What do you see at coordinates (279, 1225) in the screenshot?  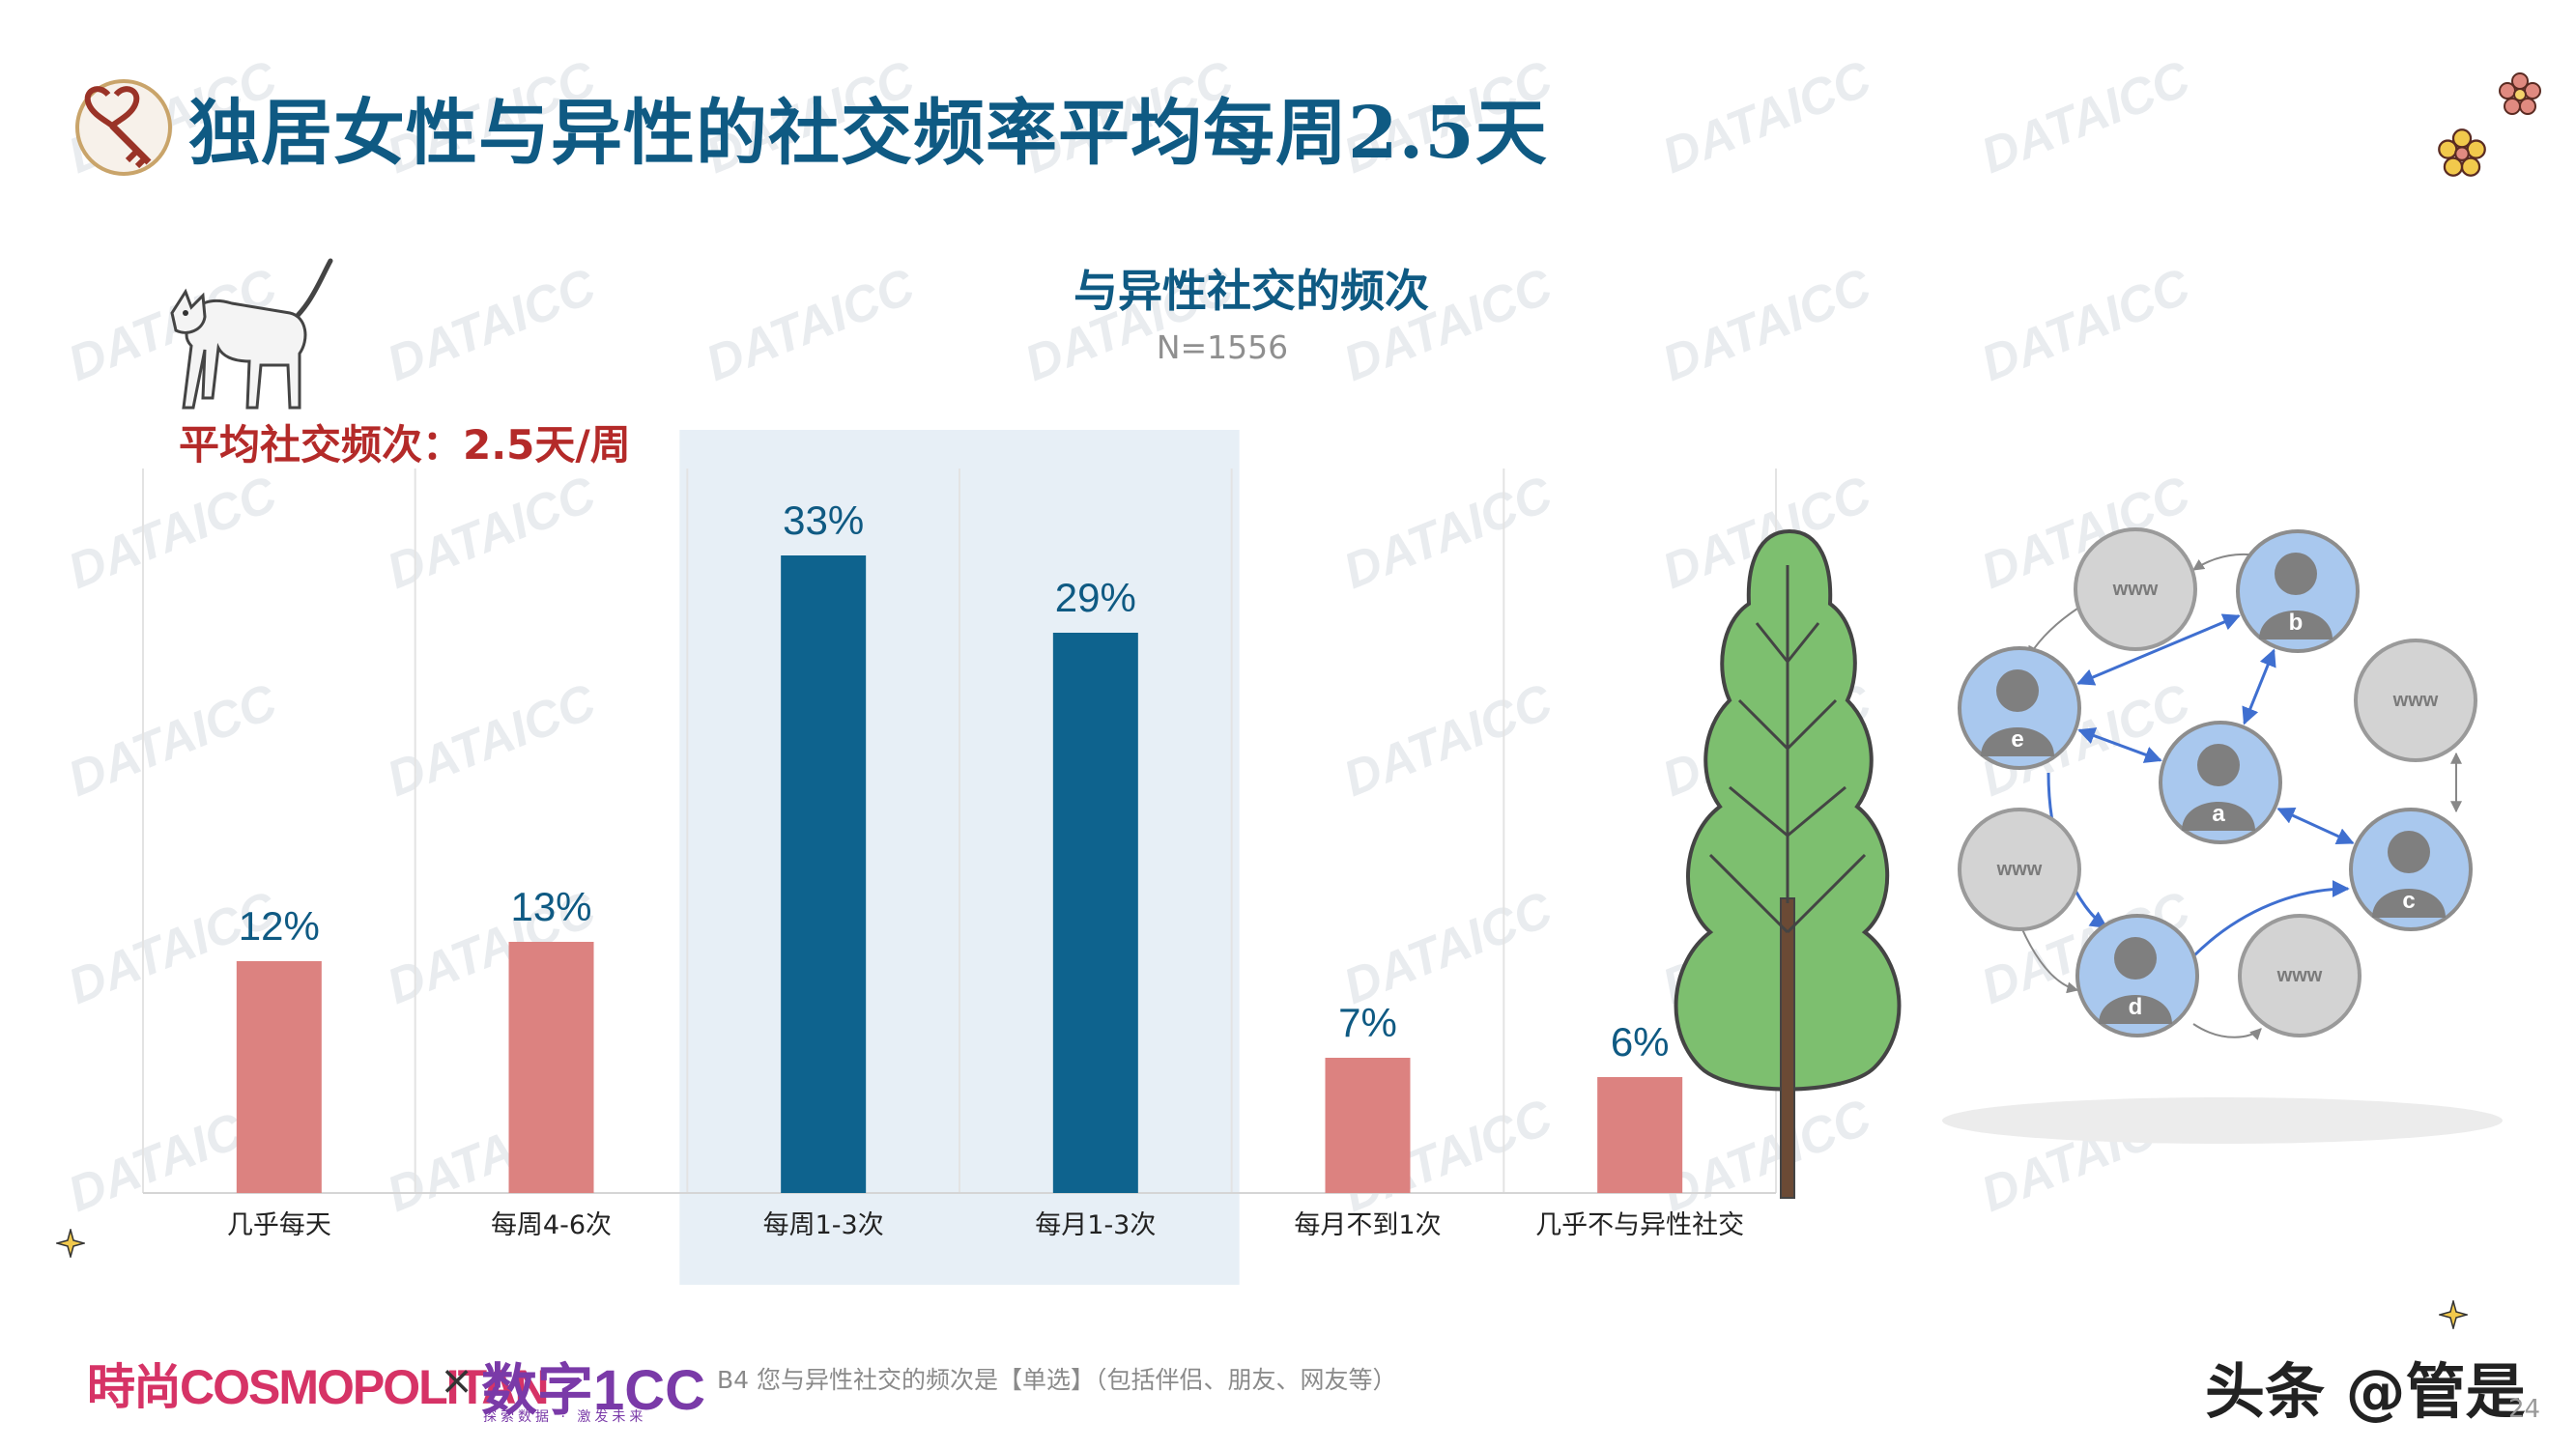 I see `category-tick-label: 几乎每天` at bounding box center [279, 1225].